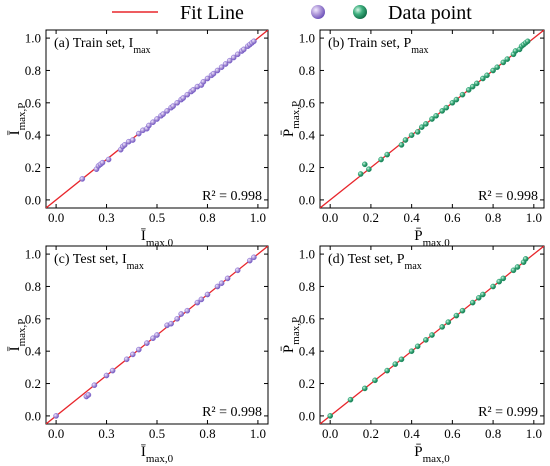 The width and height of the screenshot is (550, 466). Describe the element at coordinates (318, 12) in the screenshot. I see `legend-train-point-icon` at that location.